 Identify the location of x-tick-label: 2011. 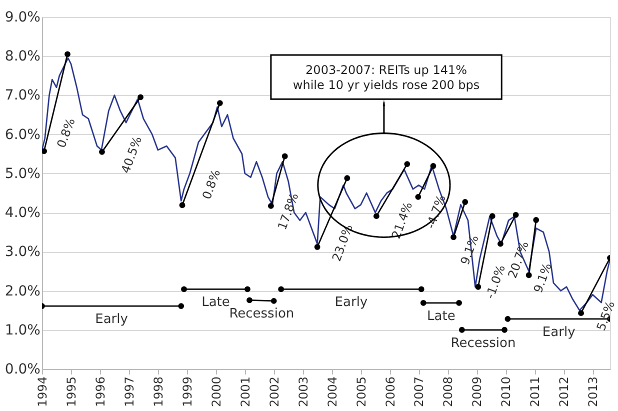
(535, 392).